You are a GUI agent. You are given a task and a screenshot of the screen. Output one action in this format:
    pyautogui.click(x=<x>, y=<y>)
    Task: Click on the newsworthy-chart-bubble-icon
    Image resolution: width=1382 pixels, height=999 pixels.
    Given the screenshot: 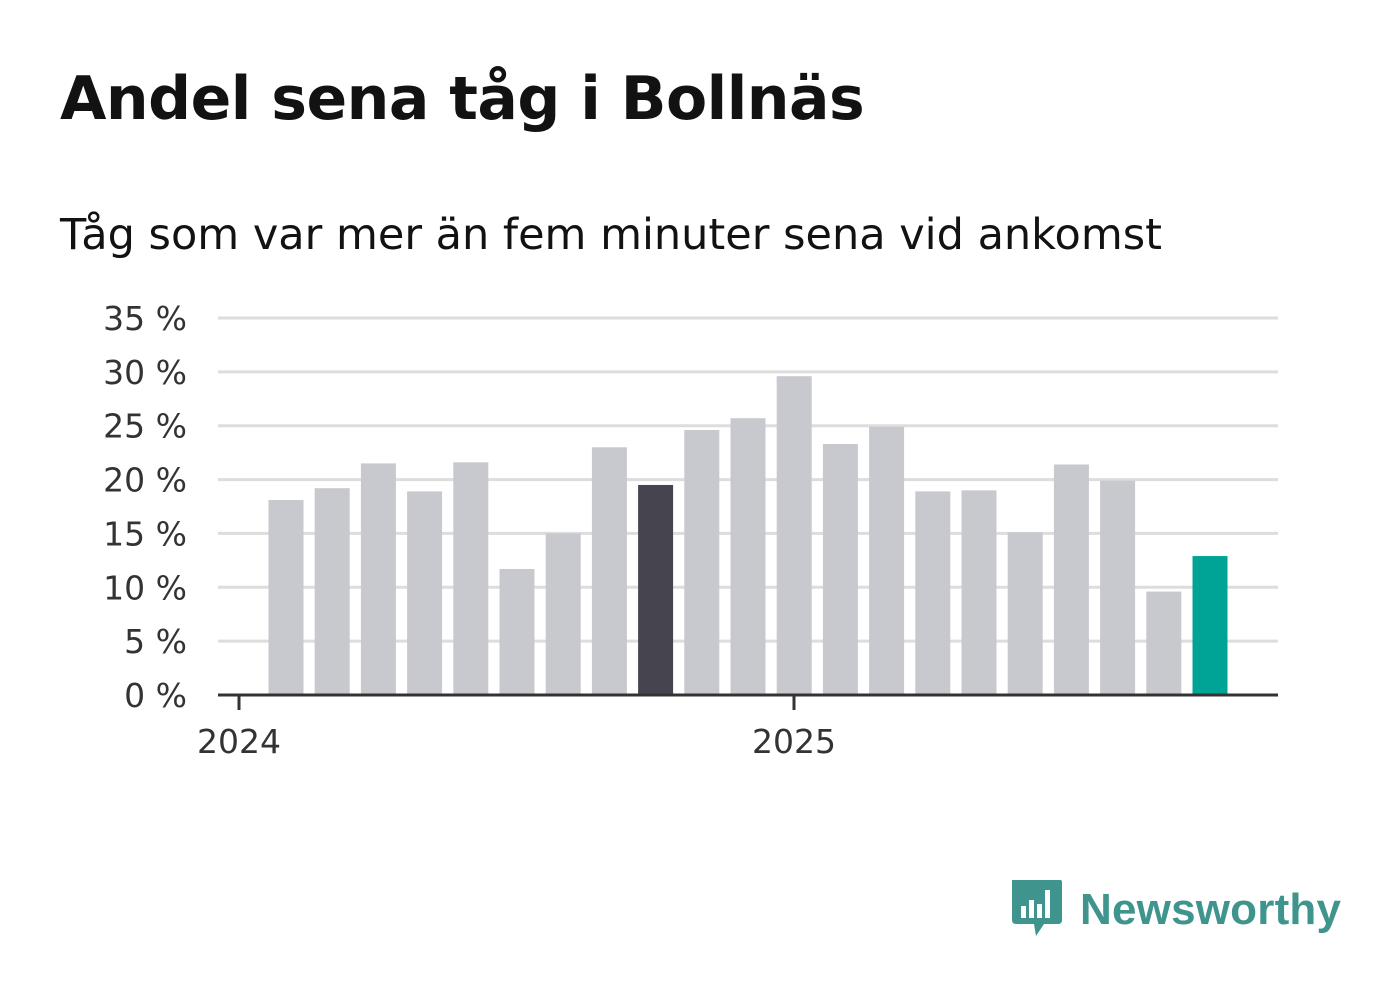 What is the action you would take?
    pyautogui.click(x=1038, y=910)
    